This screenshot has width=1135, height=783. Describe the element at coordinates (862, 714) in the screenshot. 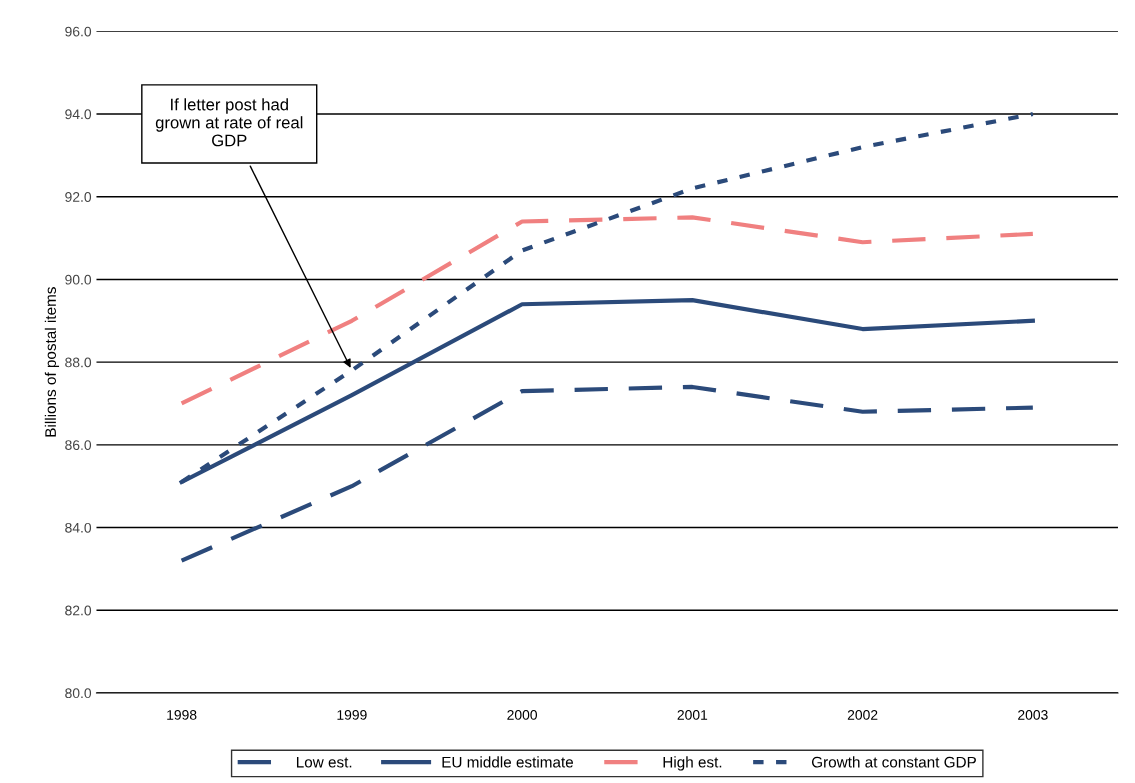

I see `x-tick-label: 2002` at that location.